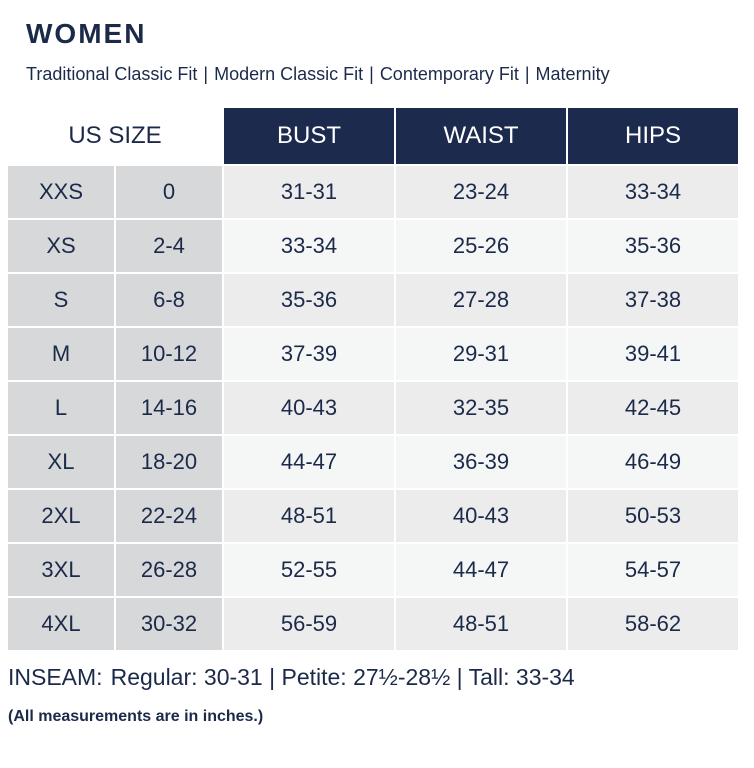 The image size is (754, 768). I want to click on waist-cell: 40-43, so click(481, 516).